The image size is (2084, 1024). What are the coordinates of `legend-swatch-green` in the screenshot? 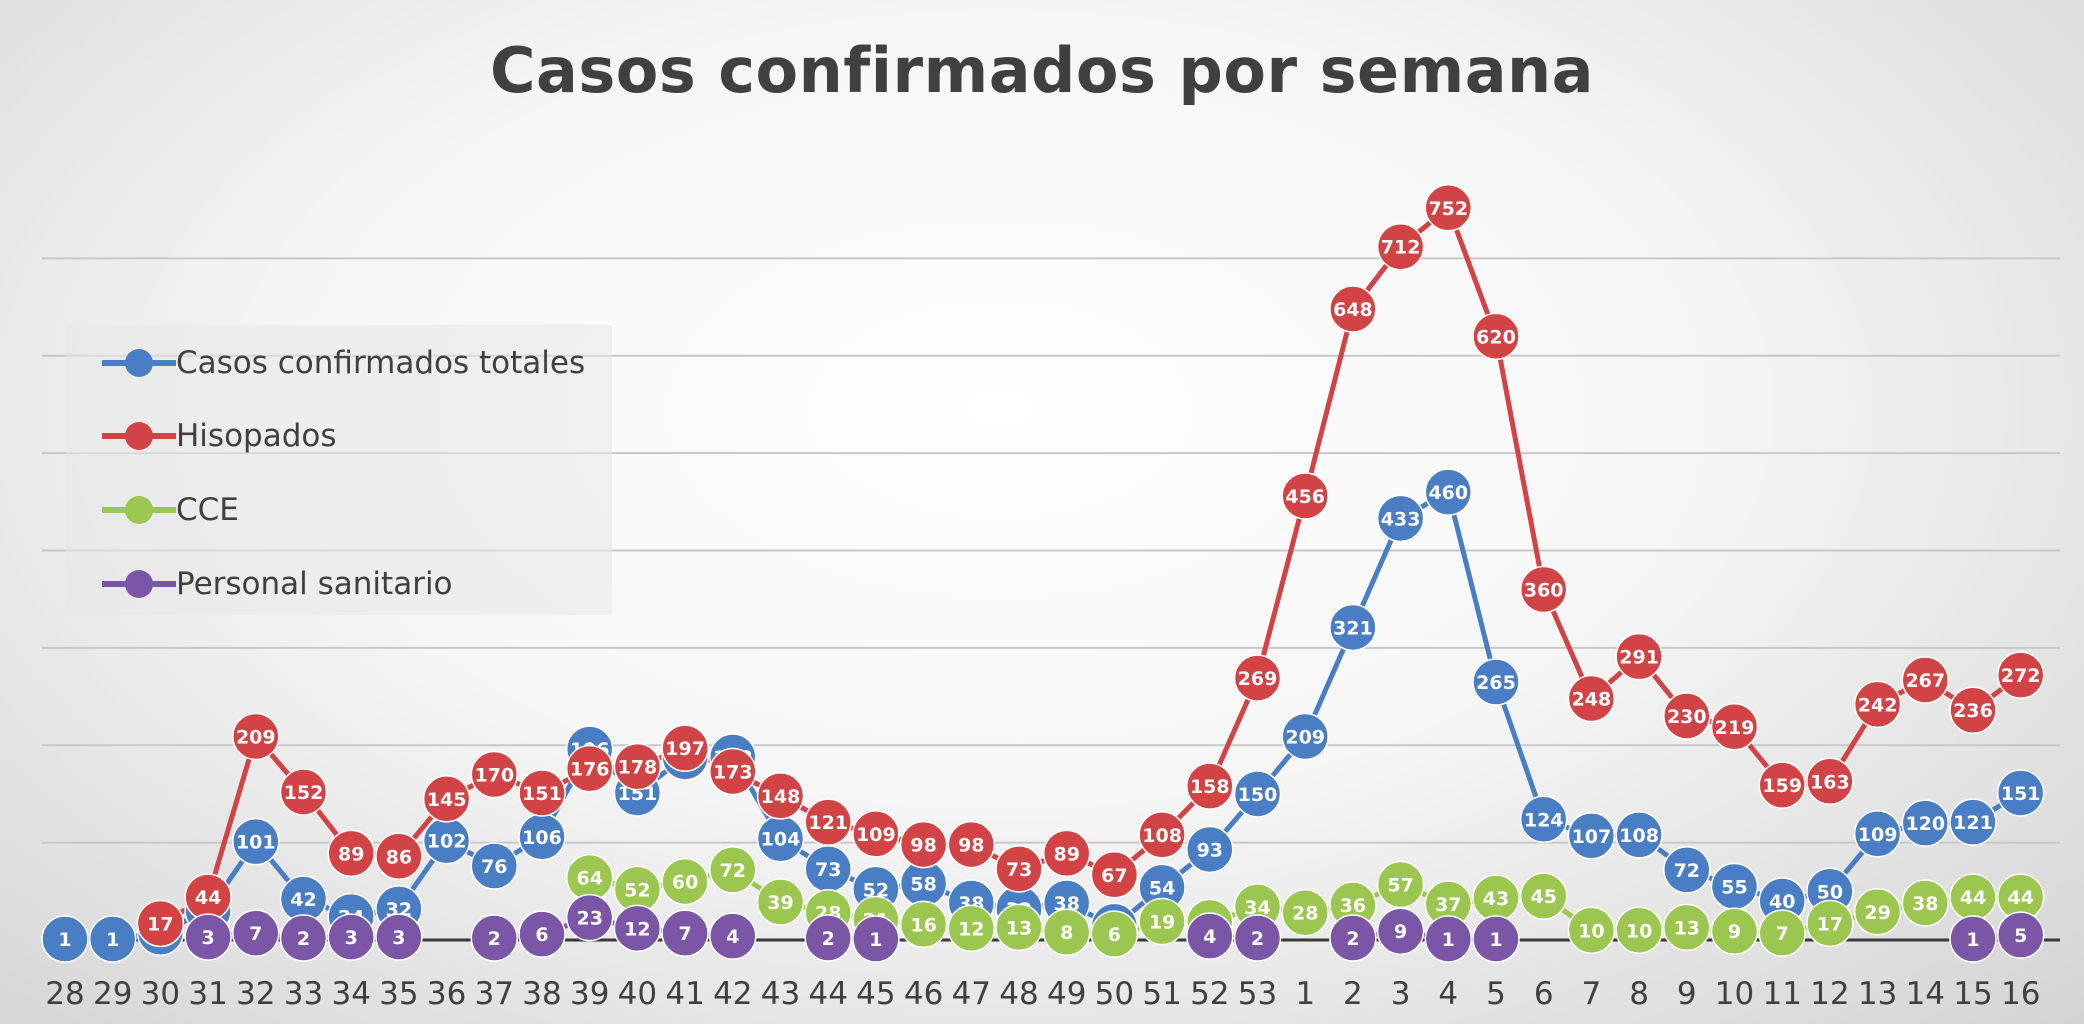 It's located at (139, 510).